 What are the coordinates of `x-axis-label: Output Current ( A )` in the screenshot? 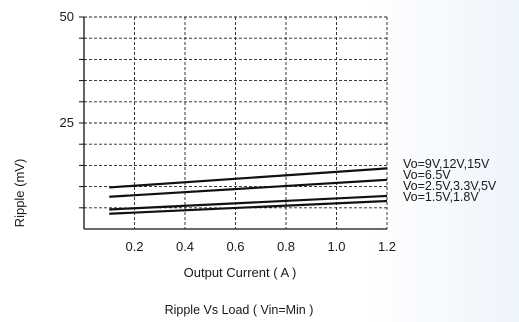 It's located at (240, 272).